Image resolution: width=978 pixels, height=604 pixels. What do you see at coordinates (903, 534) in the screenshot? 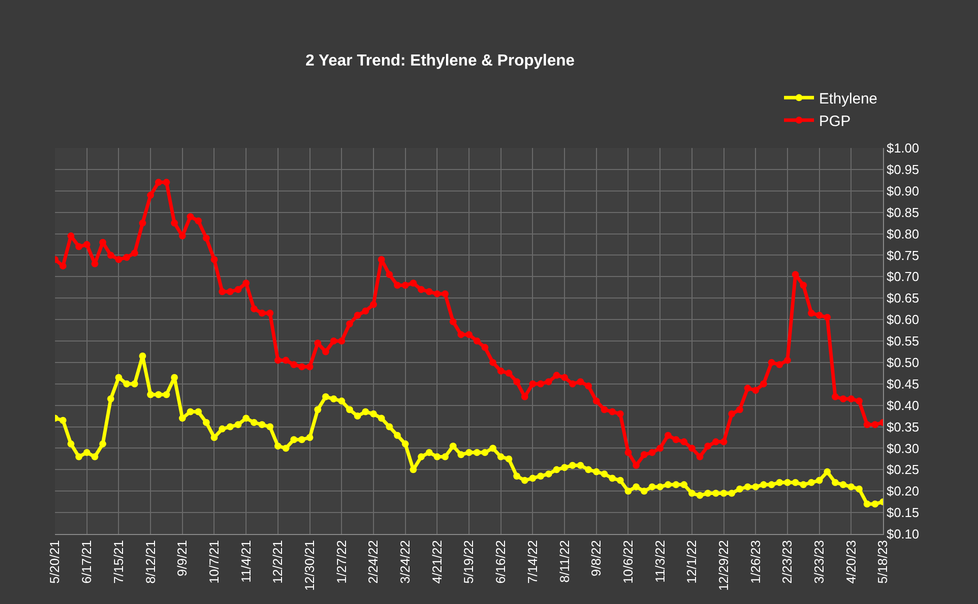
I see `y-tick-label: $0.10` at bounding box center [903, 534].